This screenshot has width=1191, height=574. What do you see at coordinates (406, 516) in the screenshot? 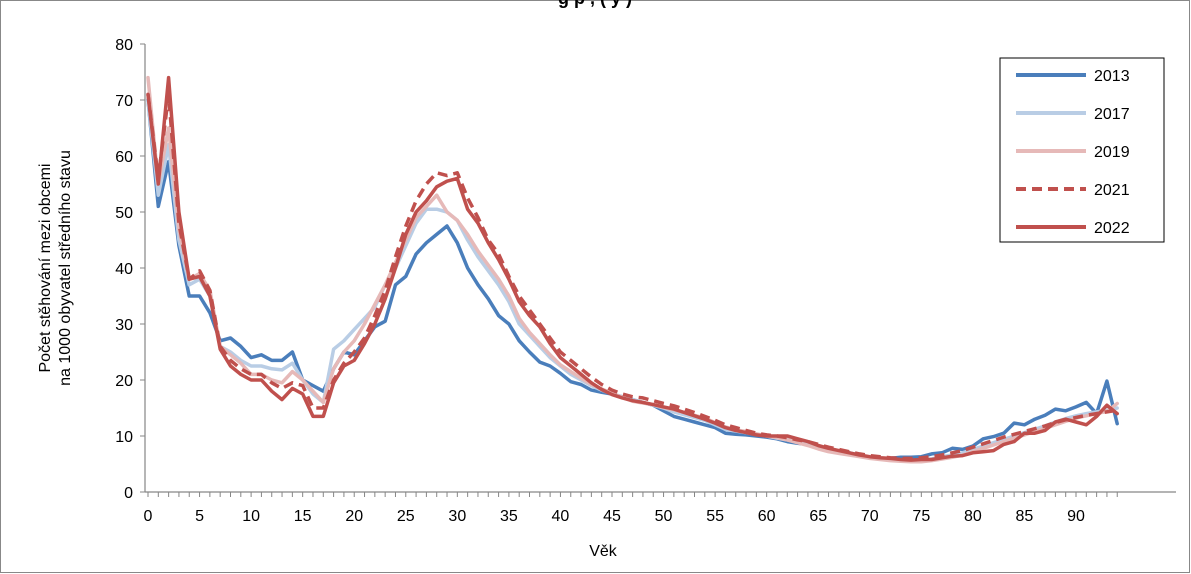
I see `x-tick-label: 25` at bounding box center [406, 516].